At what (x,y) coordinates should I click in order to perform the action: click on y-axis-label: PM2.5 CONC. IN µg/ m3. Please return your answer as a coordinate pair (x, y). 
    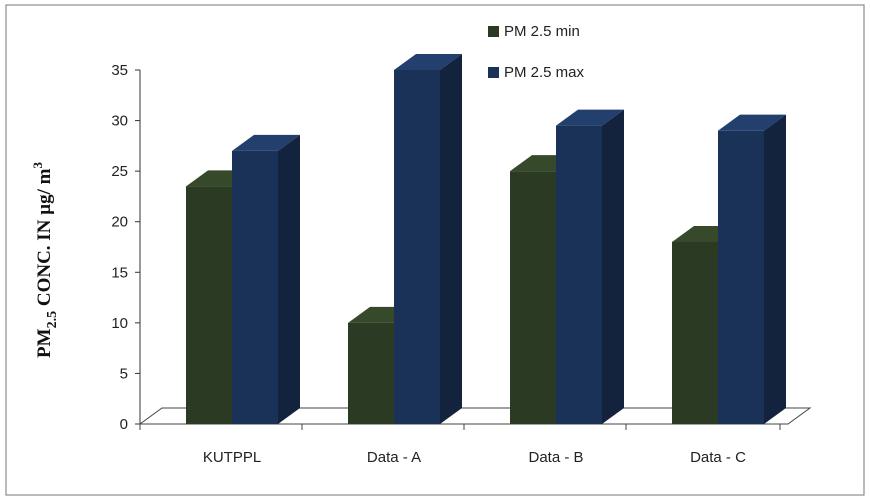
    Looking at the image, I should click on (45, 260).